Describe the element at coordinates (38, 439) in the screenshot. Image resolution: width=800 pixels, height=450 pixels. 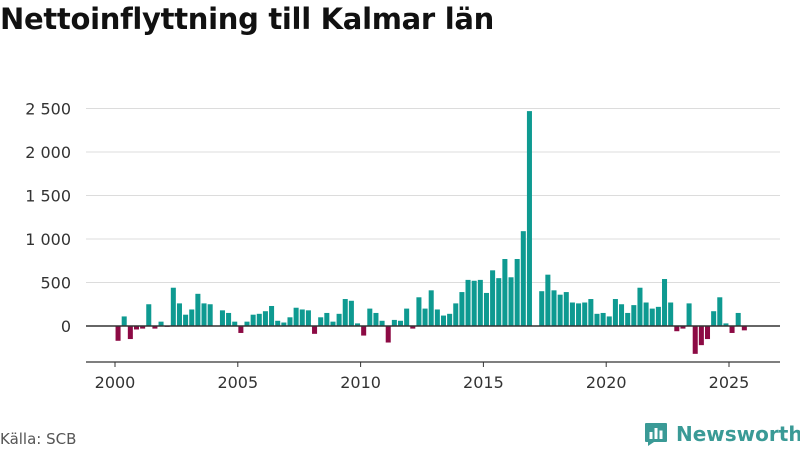
I see `source-note: Källa: SCB` at that location.